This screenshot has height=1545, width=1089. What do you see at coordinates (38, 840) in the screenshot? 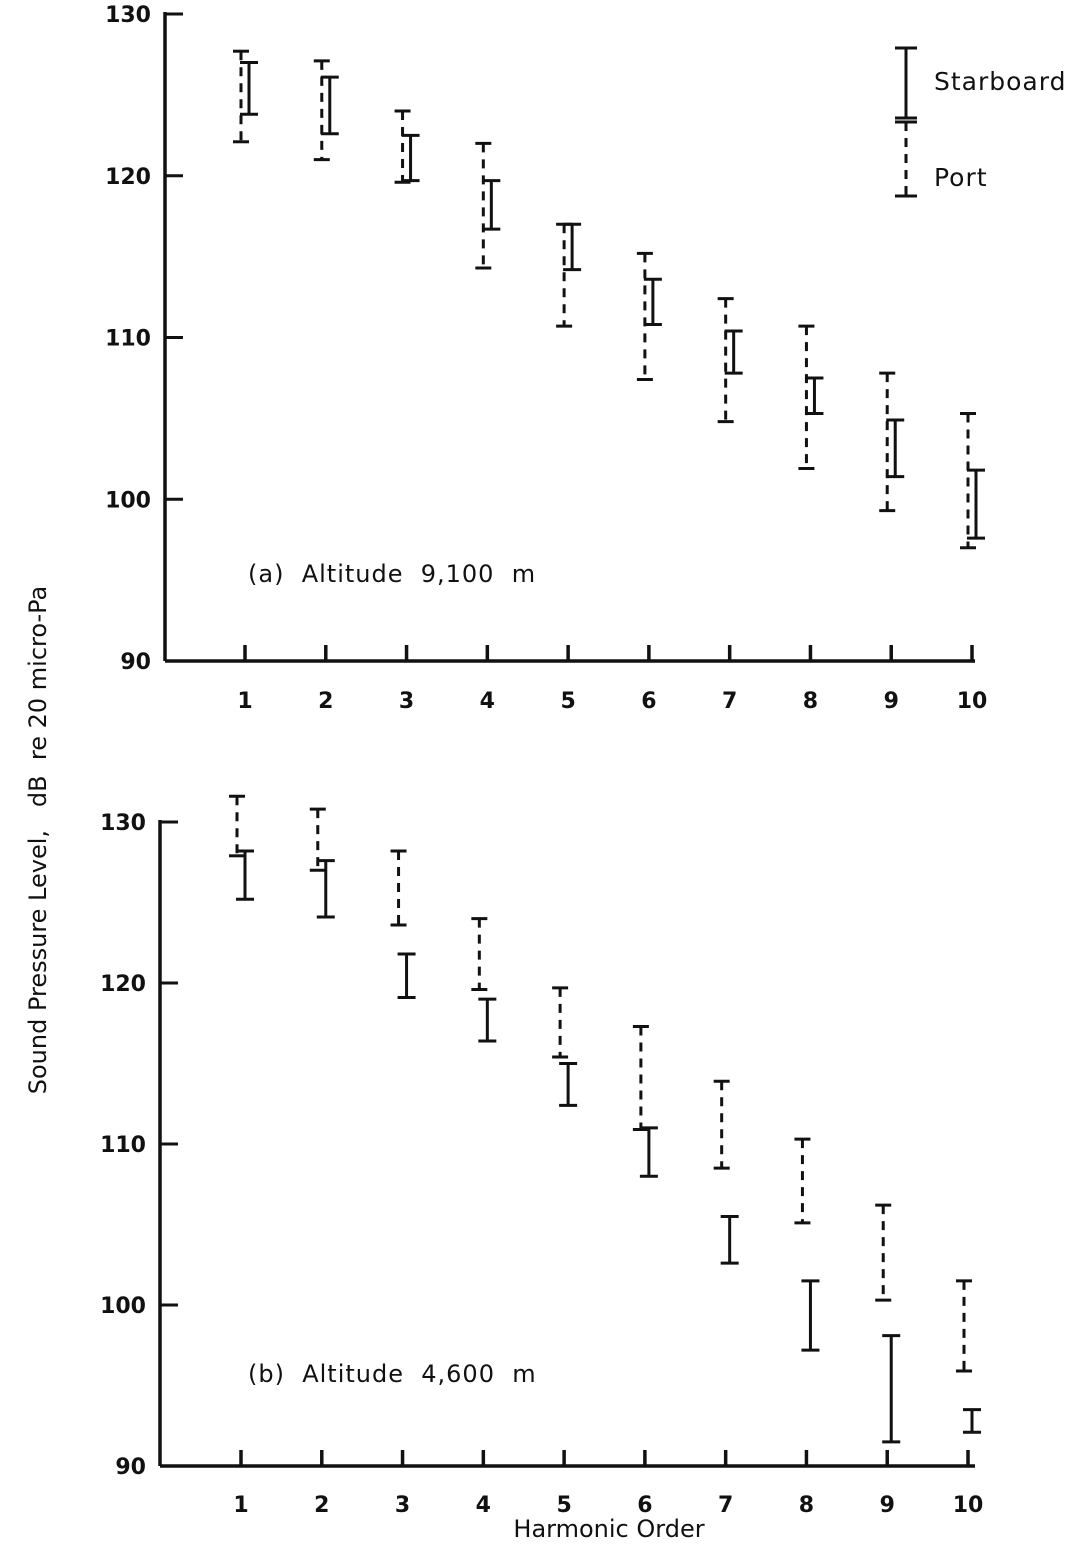
I see `y-axis-title: Sound Pressure Level, dB re 20 micro-Pa` at bounding box center [38, 840].